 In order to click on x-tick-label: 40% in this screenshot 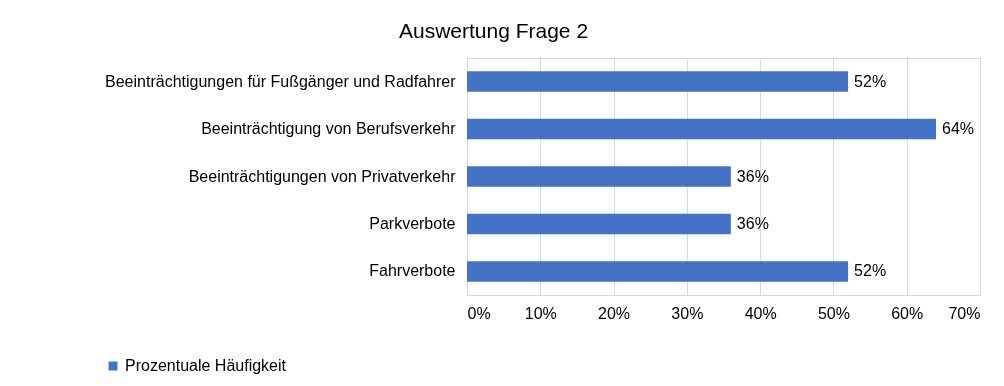, I will do `click(760, 313)`.